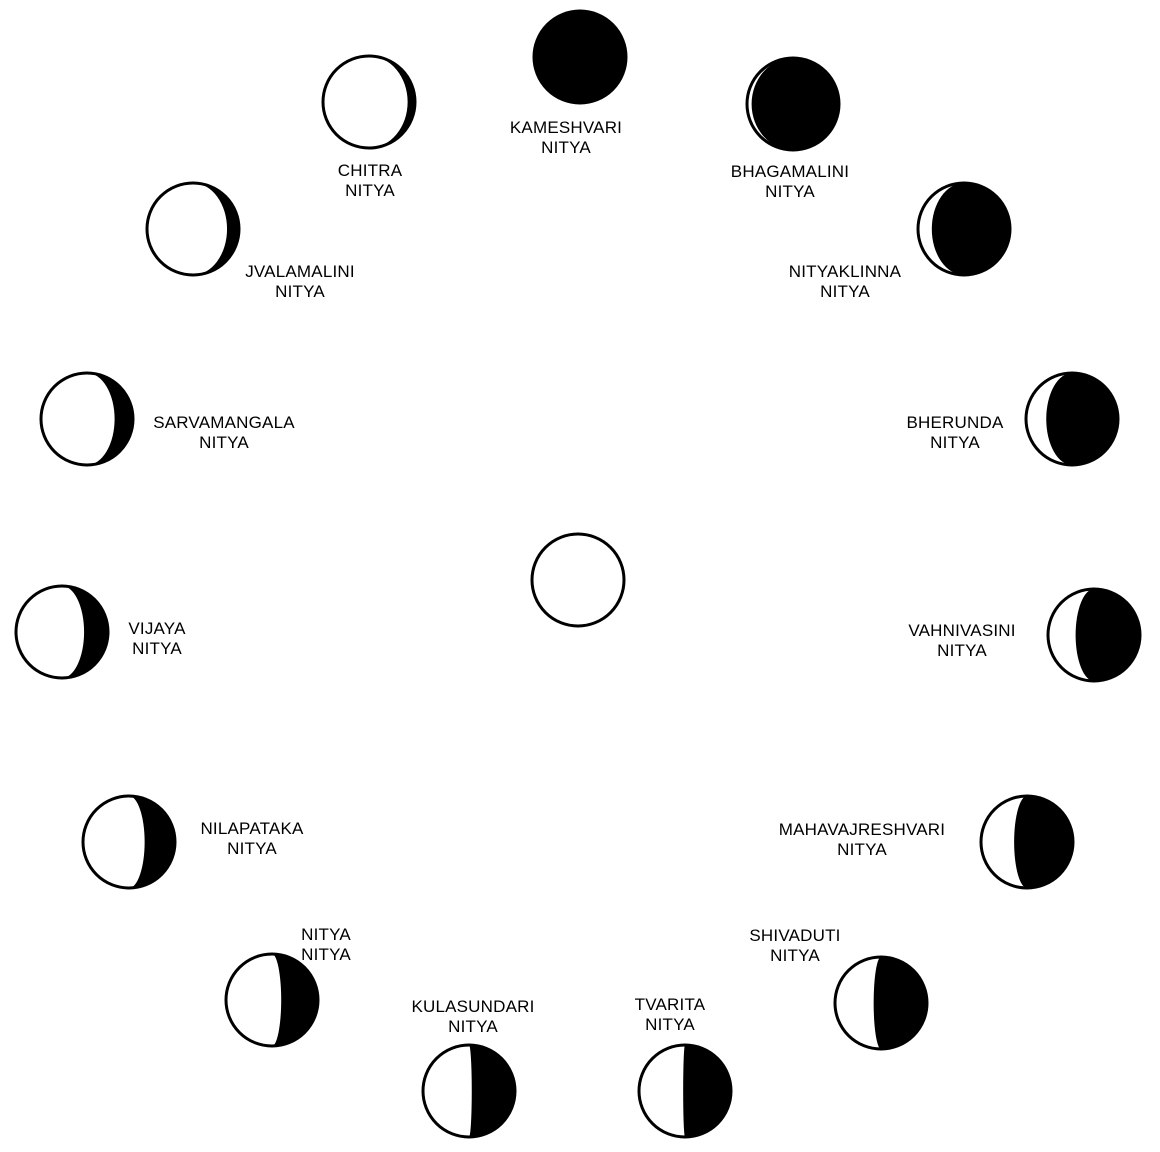 The width and height of the screenshot is (1160, 1152). I want to click on moon-jvalamalini-outline, so click(193, 229).